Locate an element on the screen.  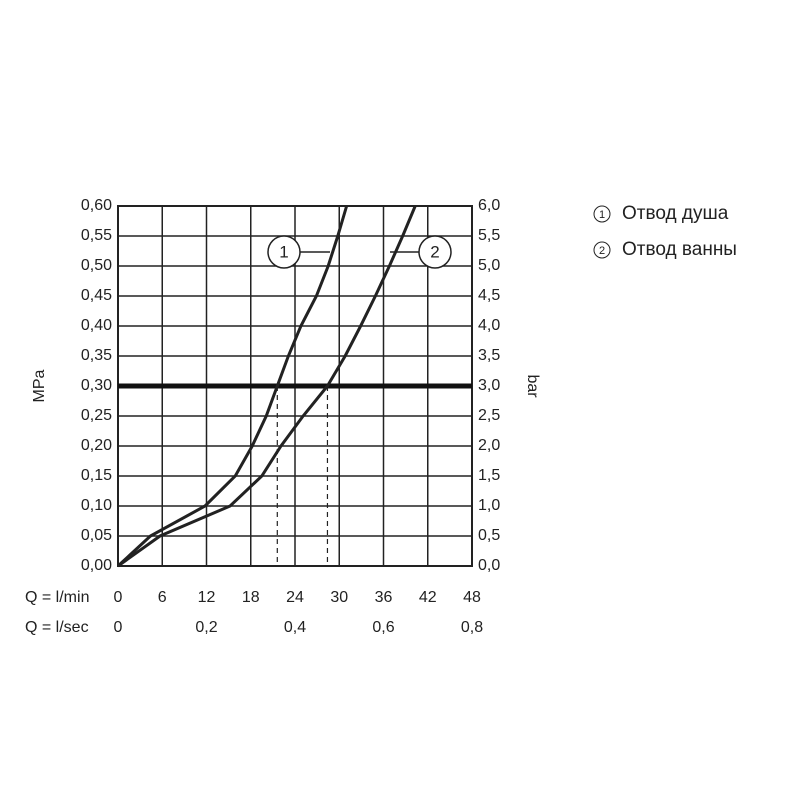
y-tick-label: 0,15 is located at coordinates (96, 475).